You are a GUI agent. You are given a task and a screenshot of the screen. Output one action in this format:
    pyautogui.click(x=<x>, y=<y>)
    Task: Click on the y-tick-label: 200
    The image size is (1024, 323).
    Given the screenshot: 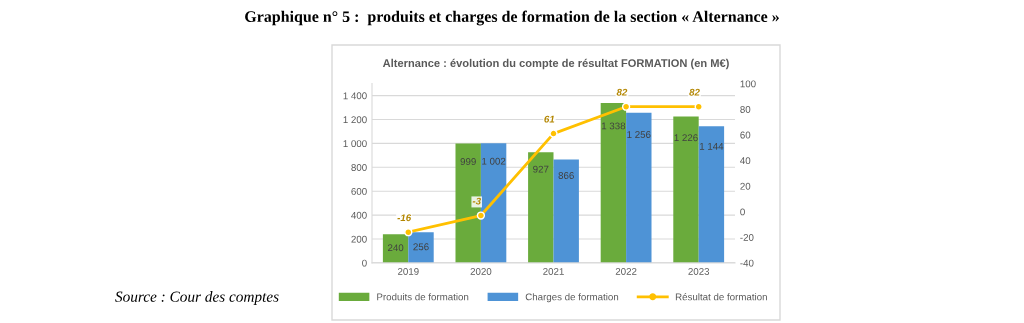 What is the action you would take?
    pyautogui.click(x=359, y=239)
    